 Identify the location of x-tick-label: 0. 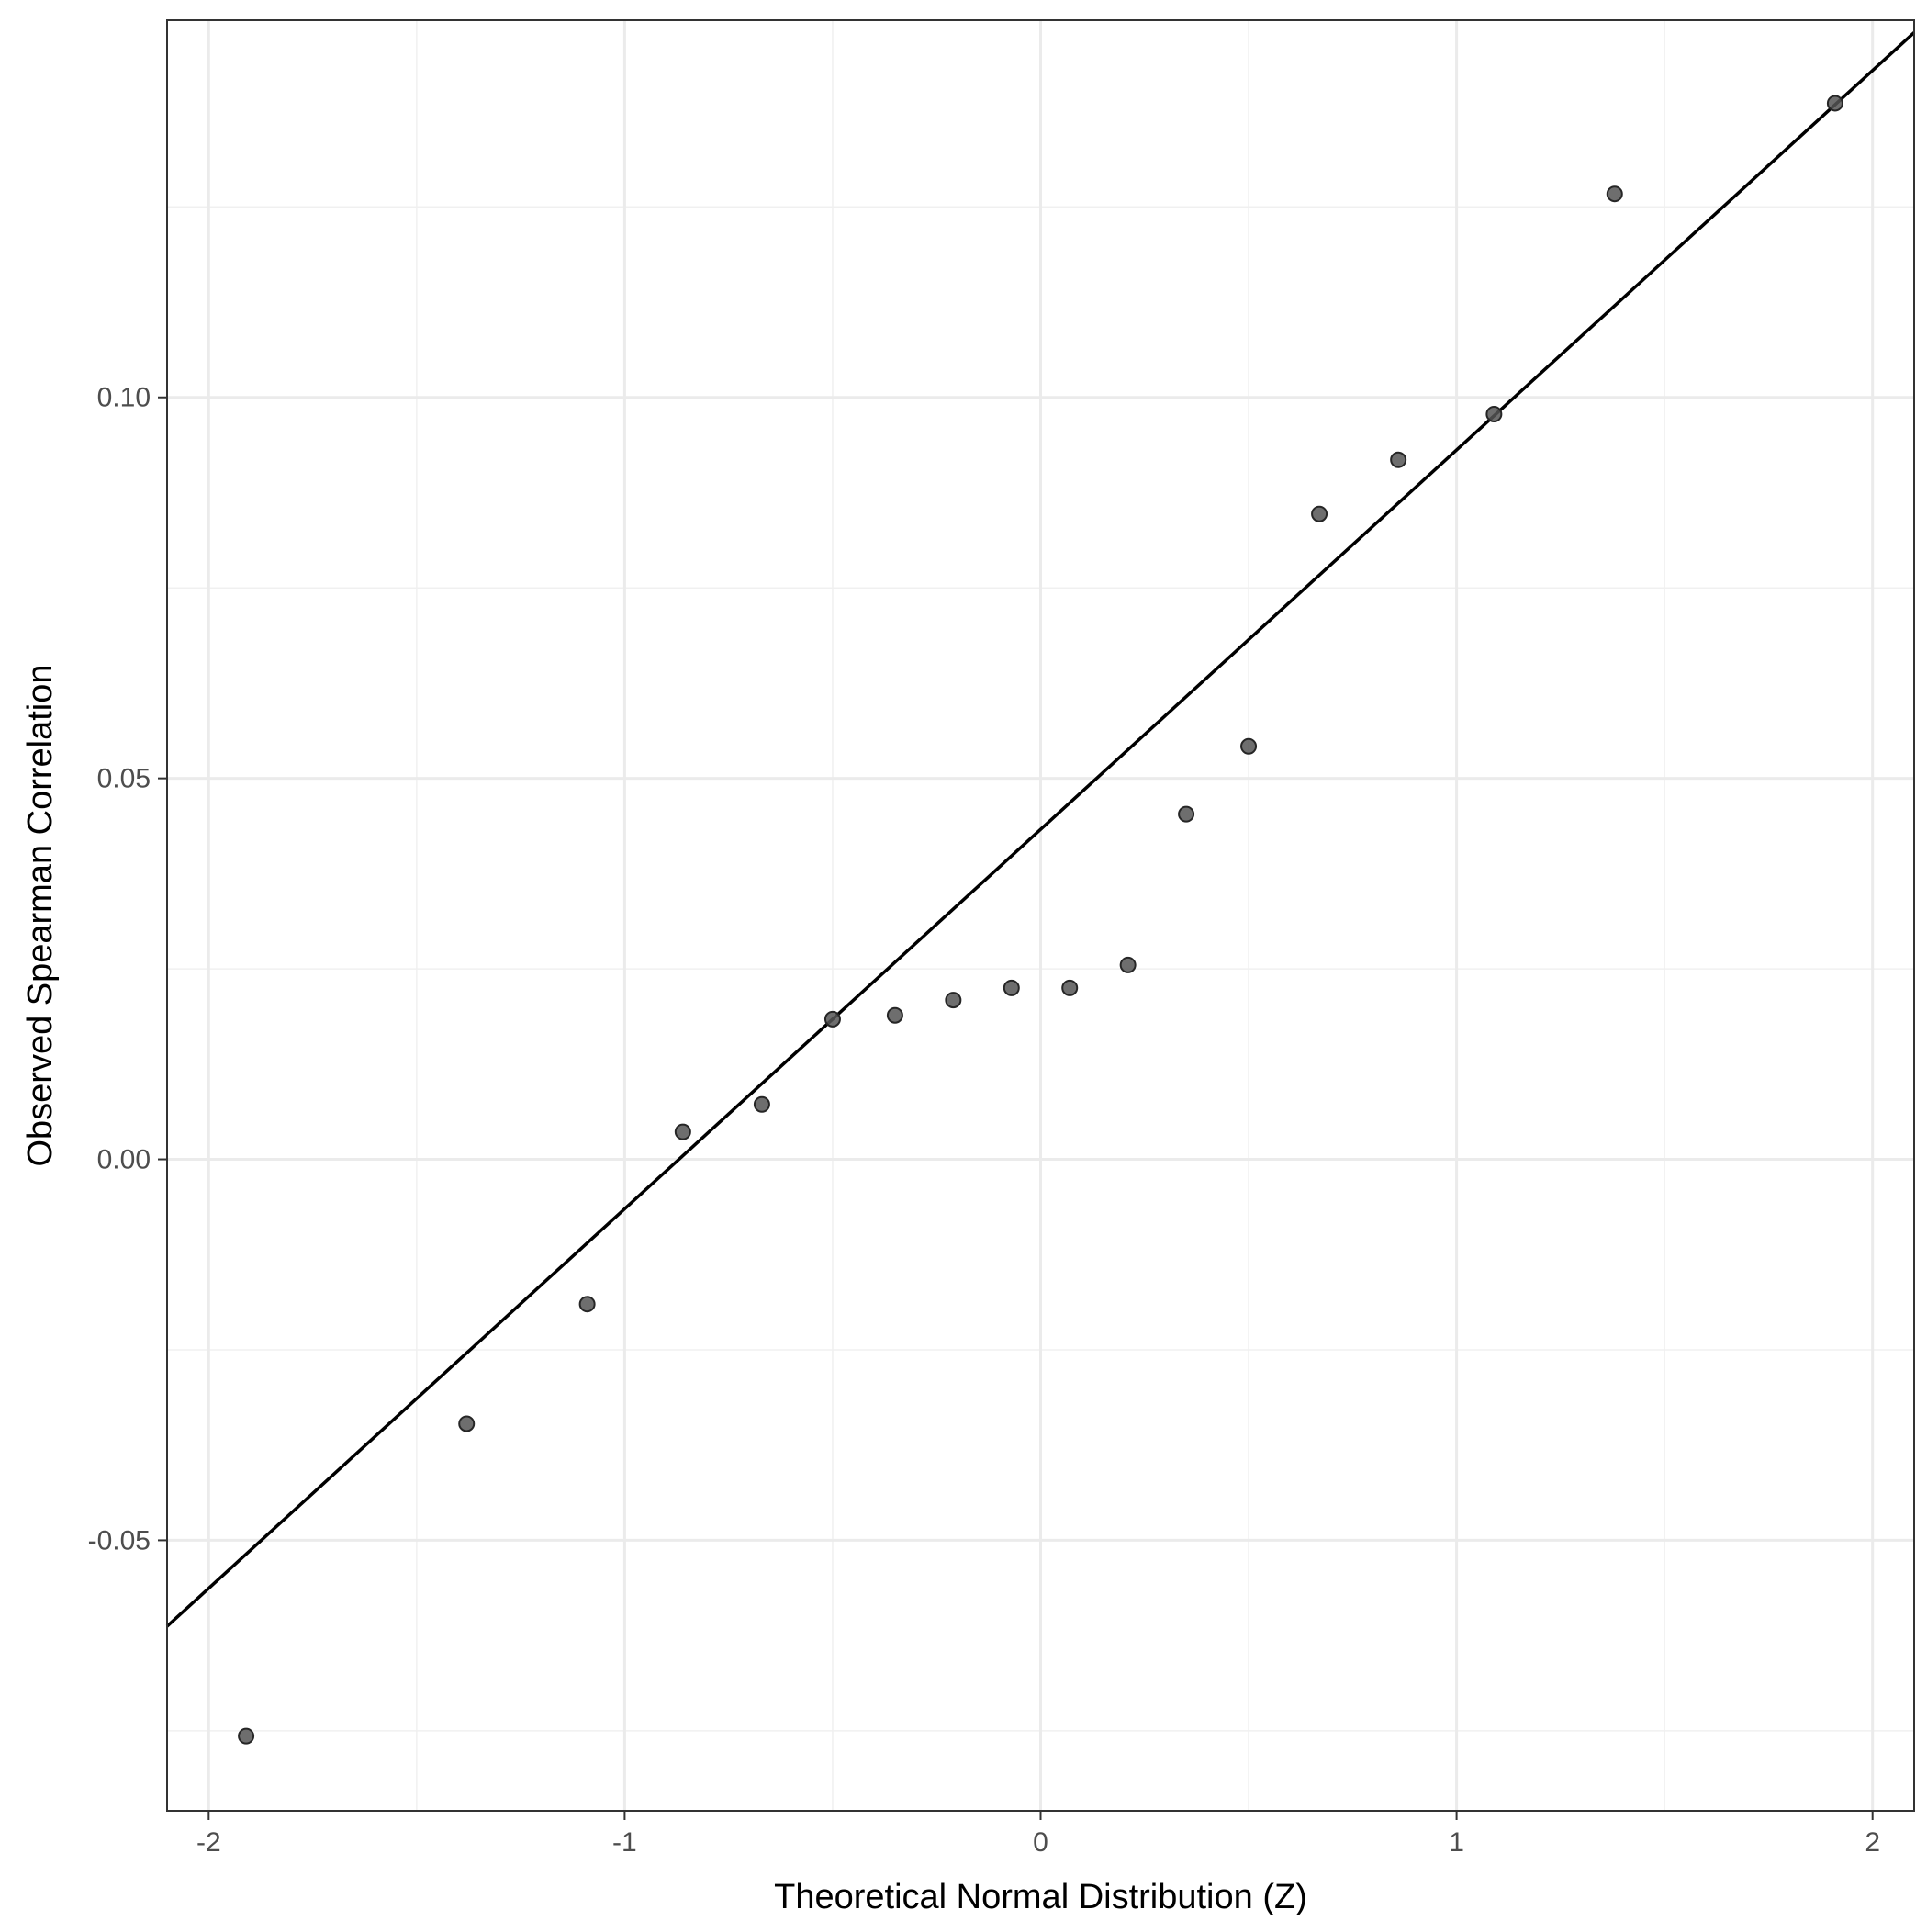
(1040, 1842).